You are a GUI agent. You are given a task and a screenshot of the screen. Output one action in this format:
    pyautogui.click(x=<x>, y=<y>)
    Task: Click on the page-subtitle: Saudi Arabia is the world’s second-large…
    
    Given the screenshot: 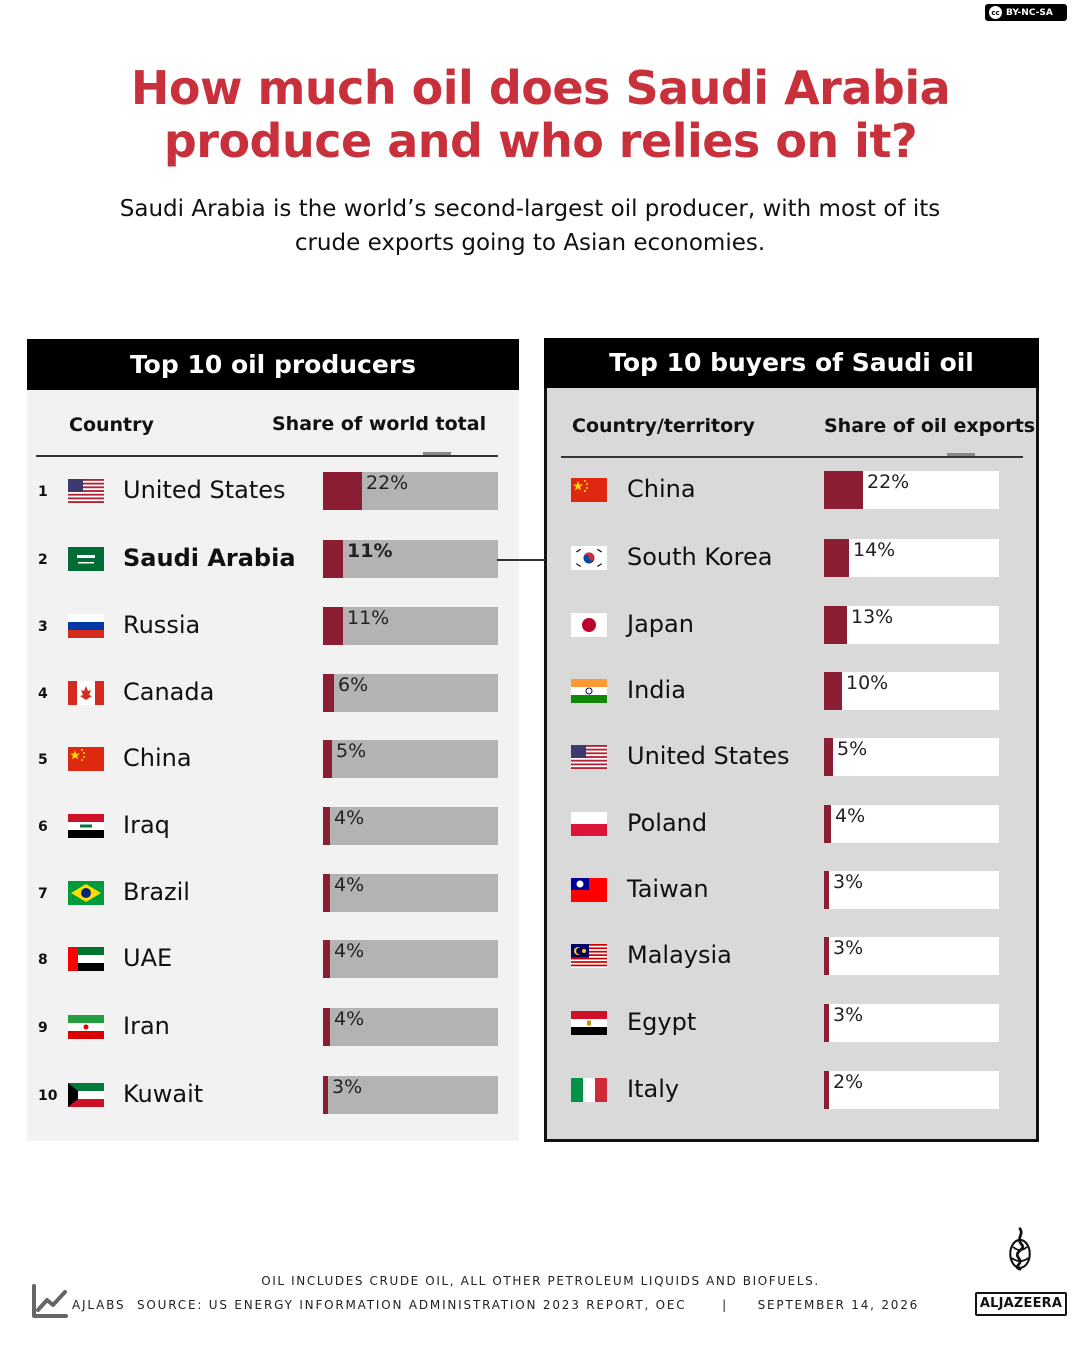 What is the action you would take?
    pyautogui.click(x=530, y=226)
    